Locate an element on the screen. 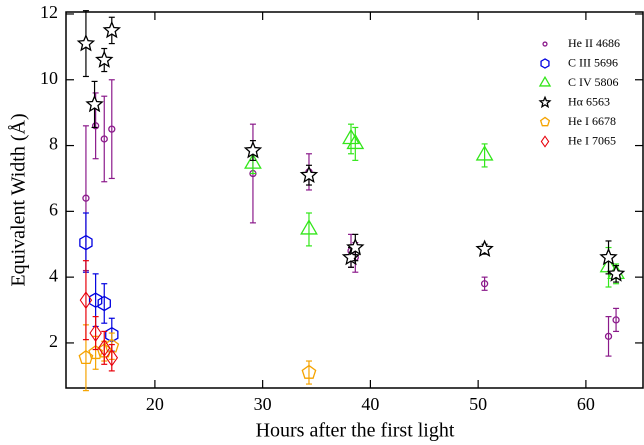 This screenshot has height=445, width=644. legend-label: He II 4686 is located at coordinates (594, 43).